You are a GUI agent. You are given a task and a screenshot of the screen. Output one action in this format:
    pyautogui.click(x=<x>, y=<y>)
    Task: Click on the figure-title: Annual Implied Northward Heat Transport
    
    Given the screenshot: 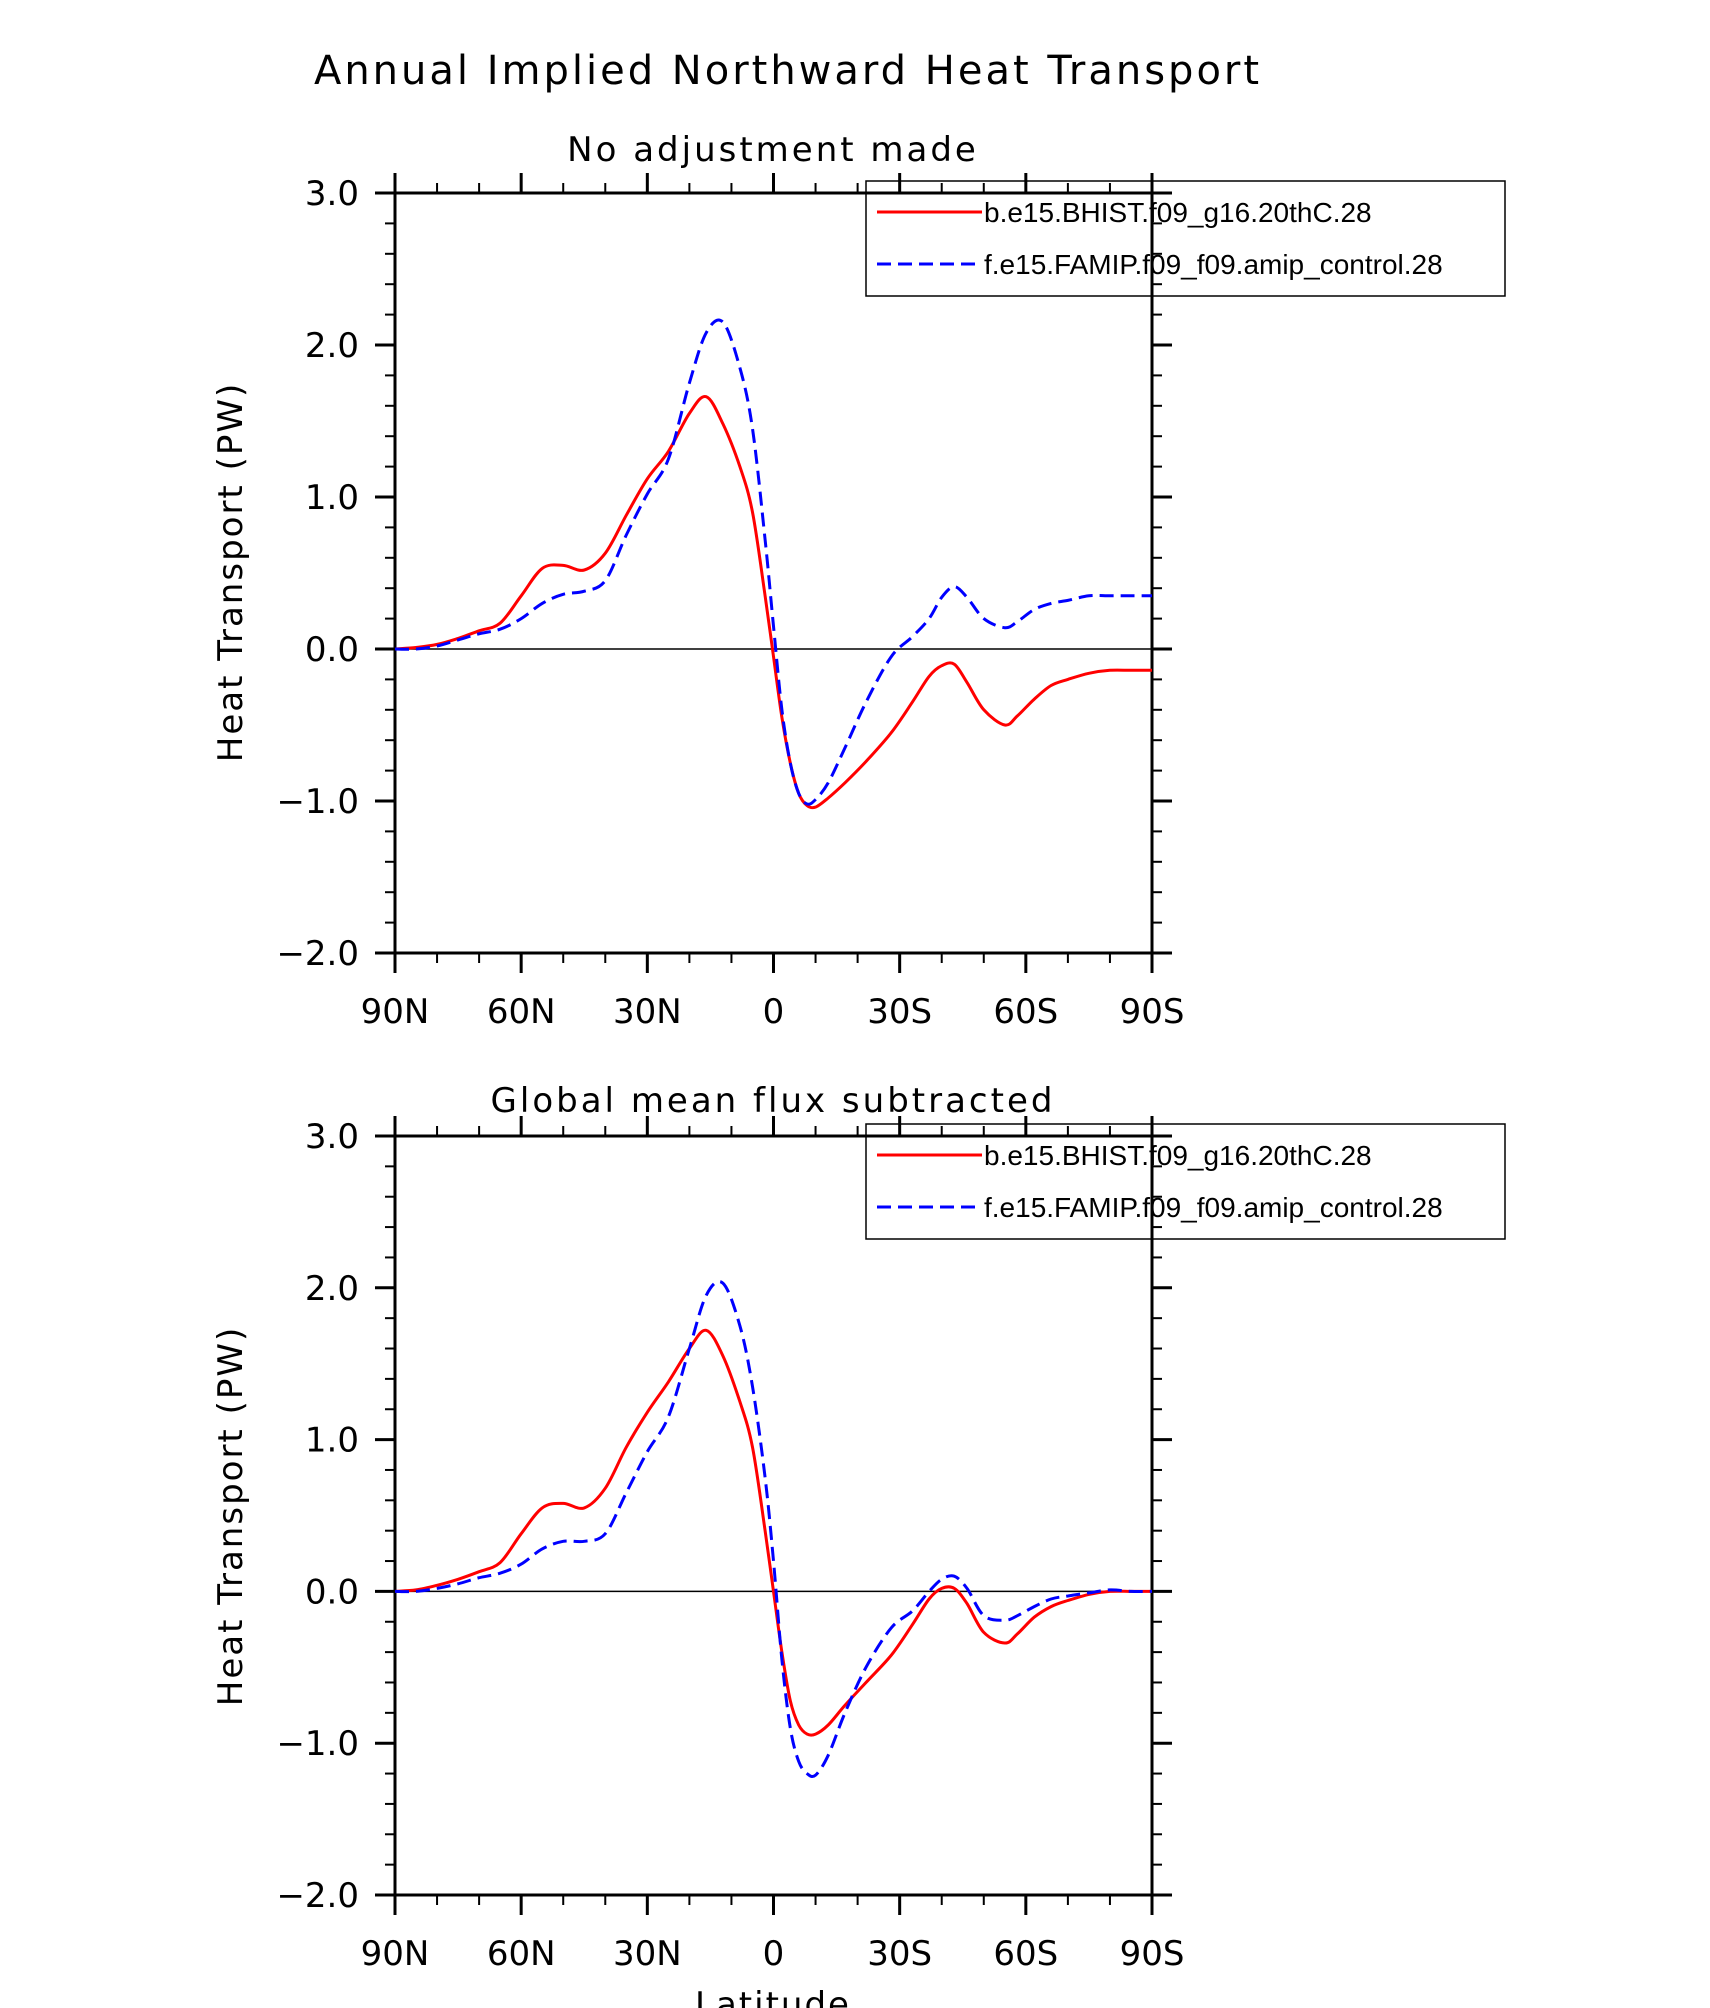 What is the action you would take?
    pyautogui.click(x=788, y=71)
    